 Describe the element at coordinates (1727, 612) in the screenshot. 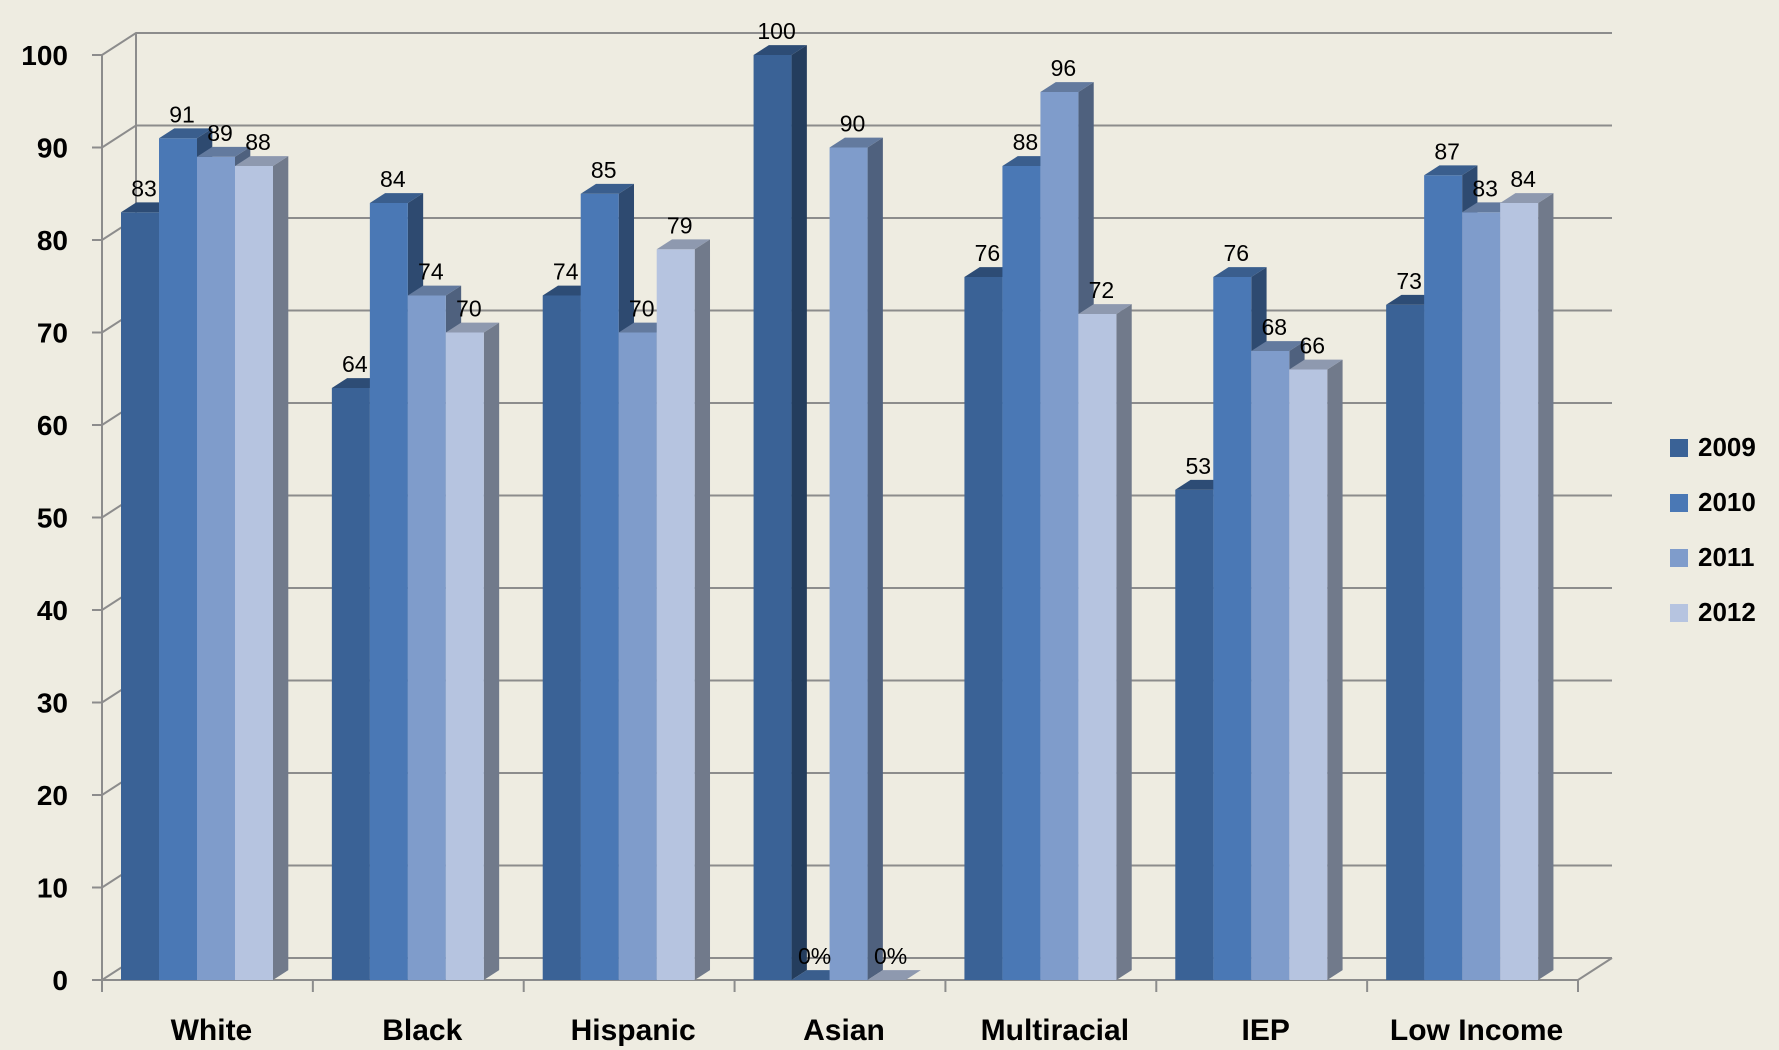

I see `legend-label: 2012` at that location.